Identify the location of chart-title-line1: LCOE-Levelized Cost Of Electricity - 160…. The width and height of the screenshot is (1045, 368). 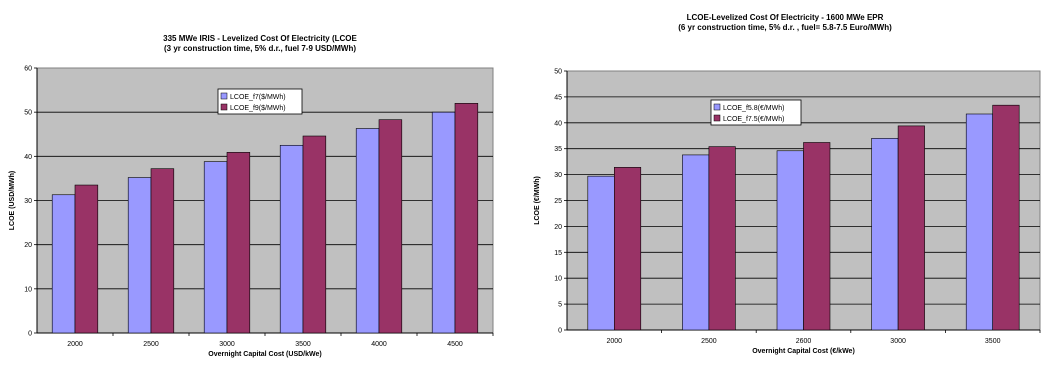
(785, 17).